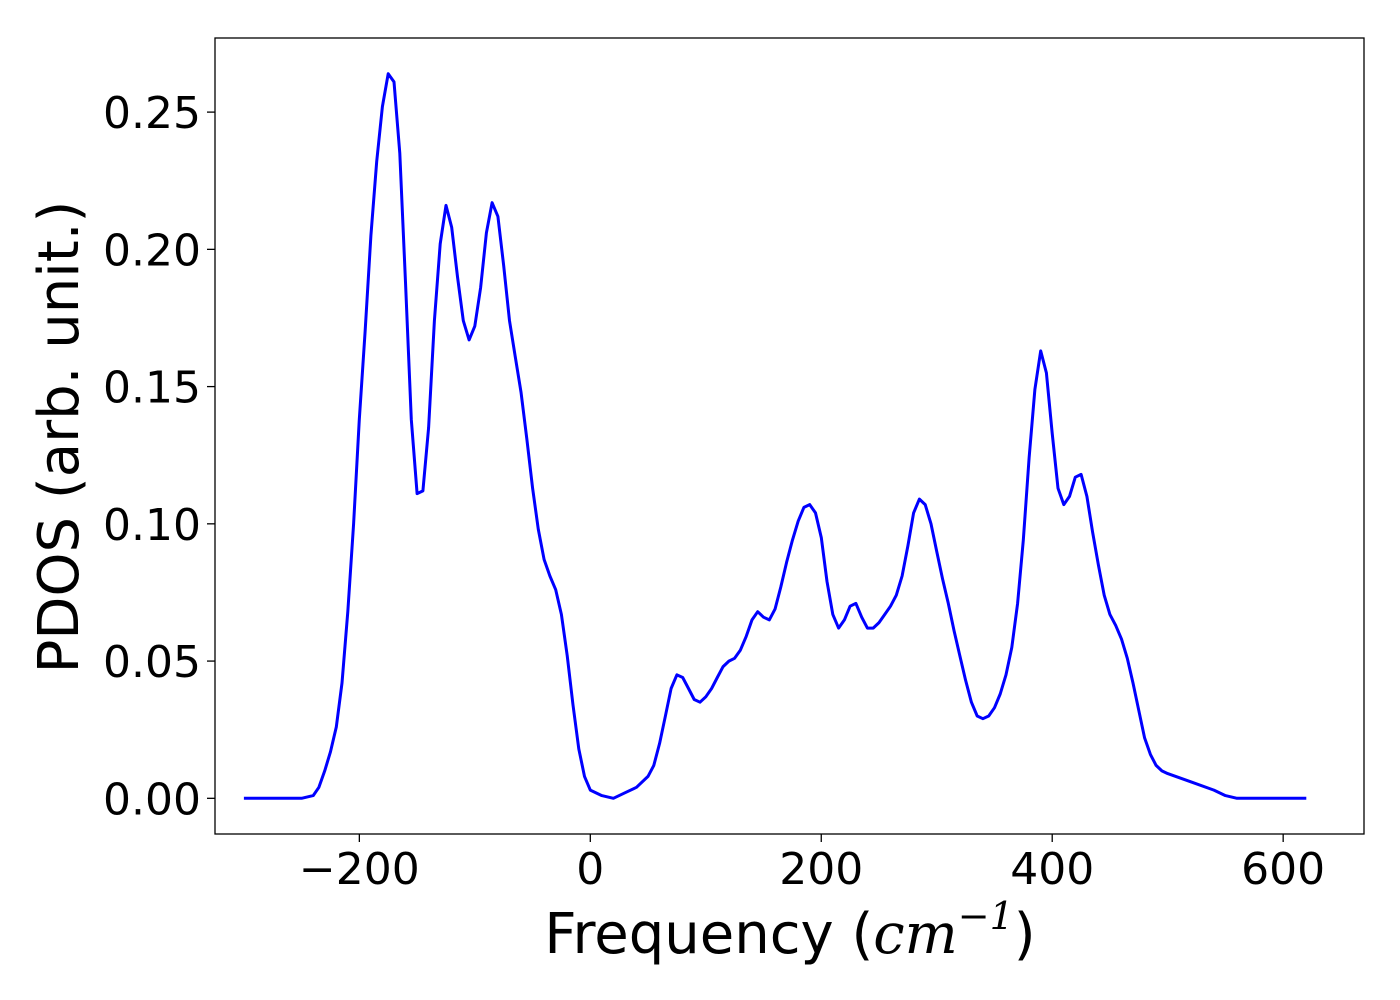 The height and width of the screenshot is (1000, 1400). Describe the element at coordinates (159, 456) in the screenshot. I see `y-axis-ticks: 0.00 0.05 0.10 0.15 0.20 0.25` at that location.